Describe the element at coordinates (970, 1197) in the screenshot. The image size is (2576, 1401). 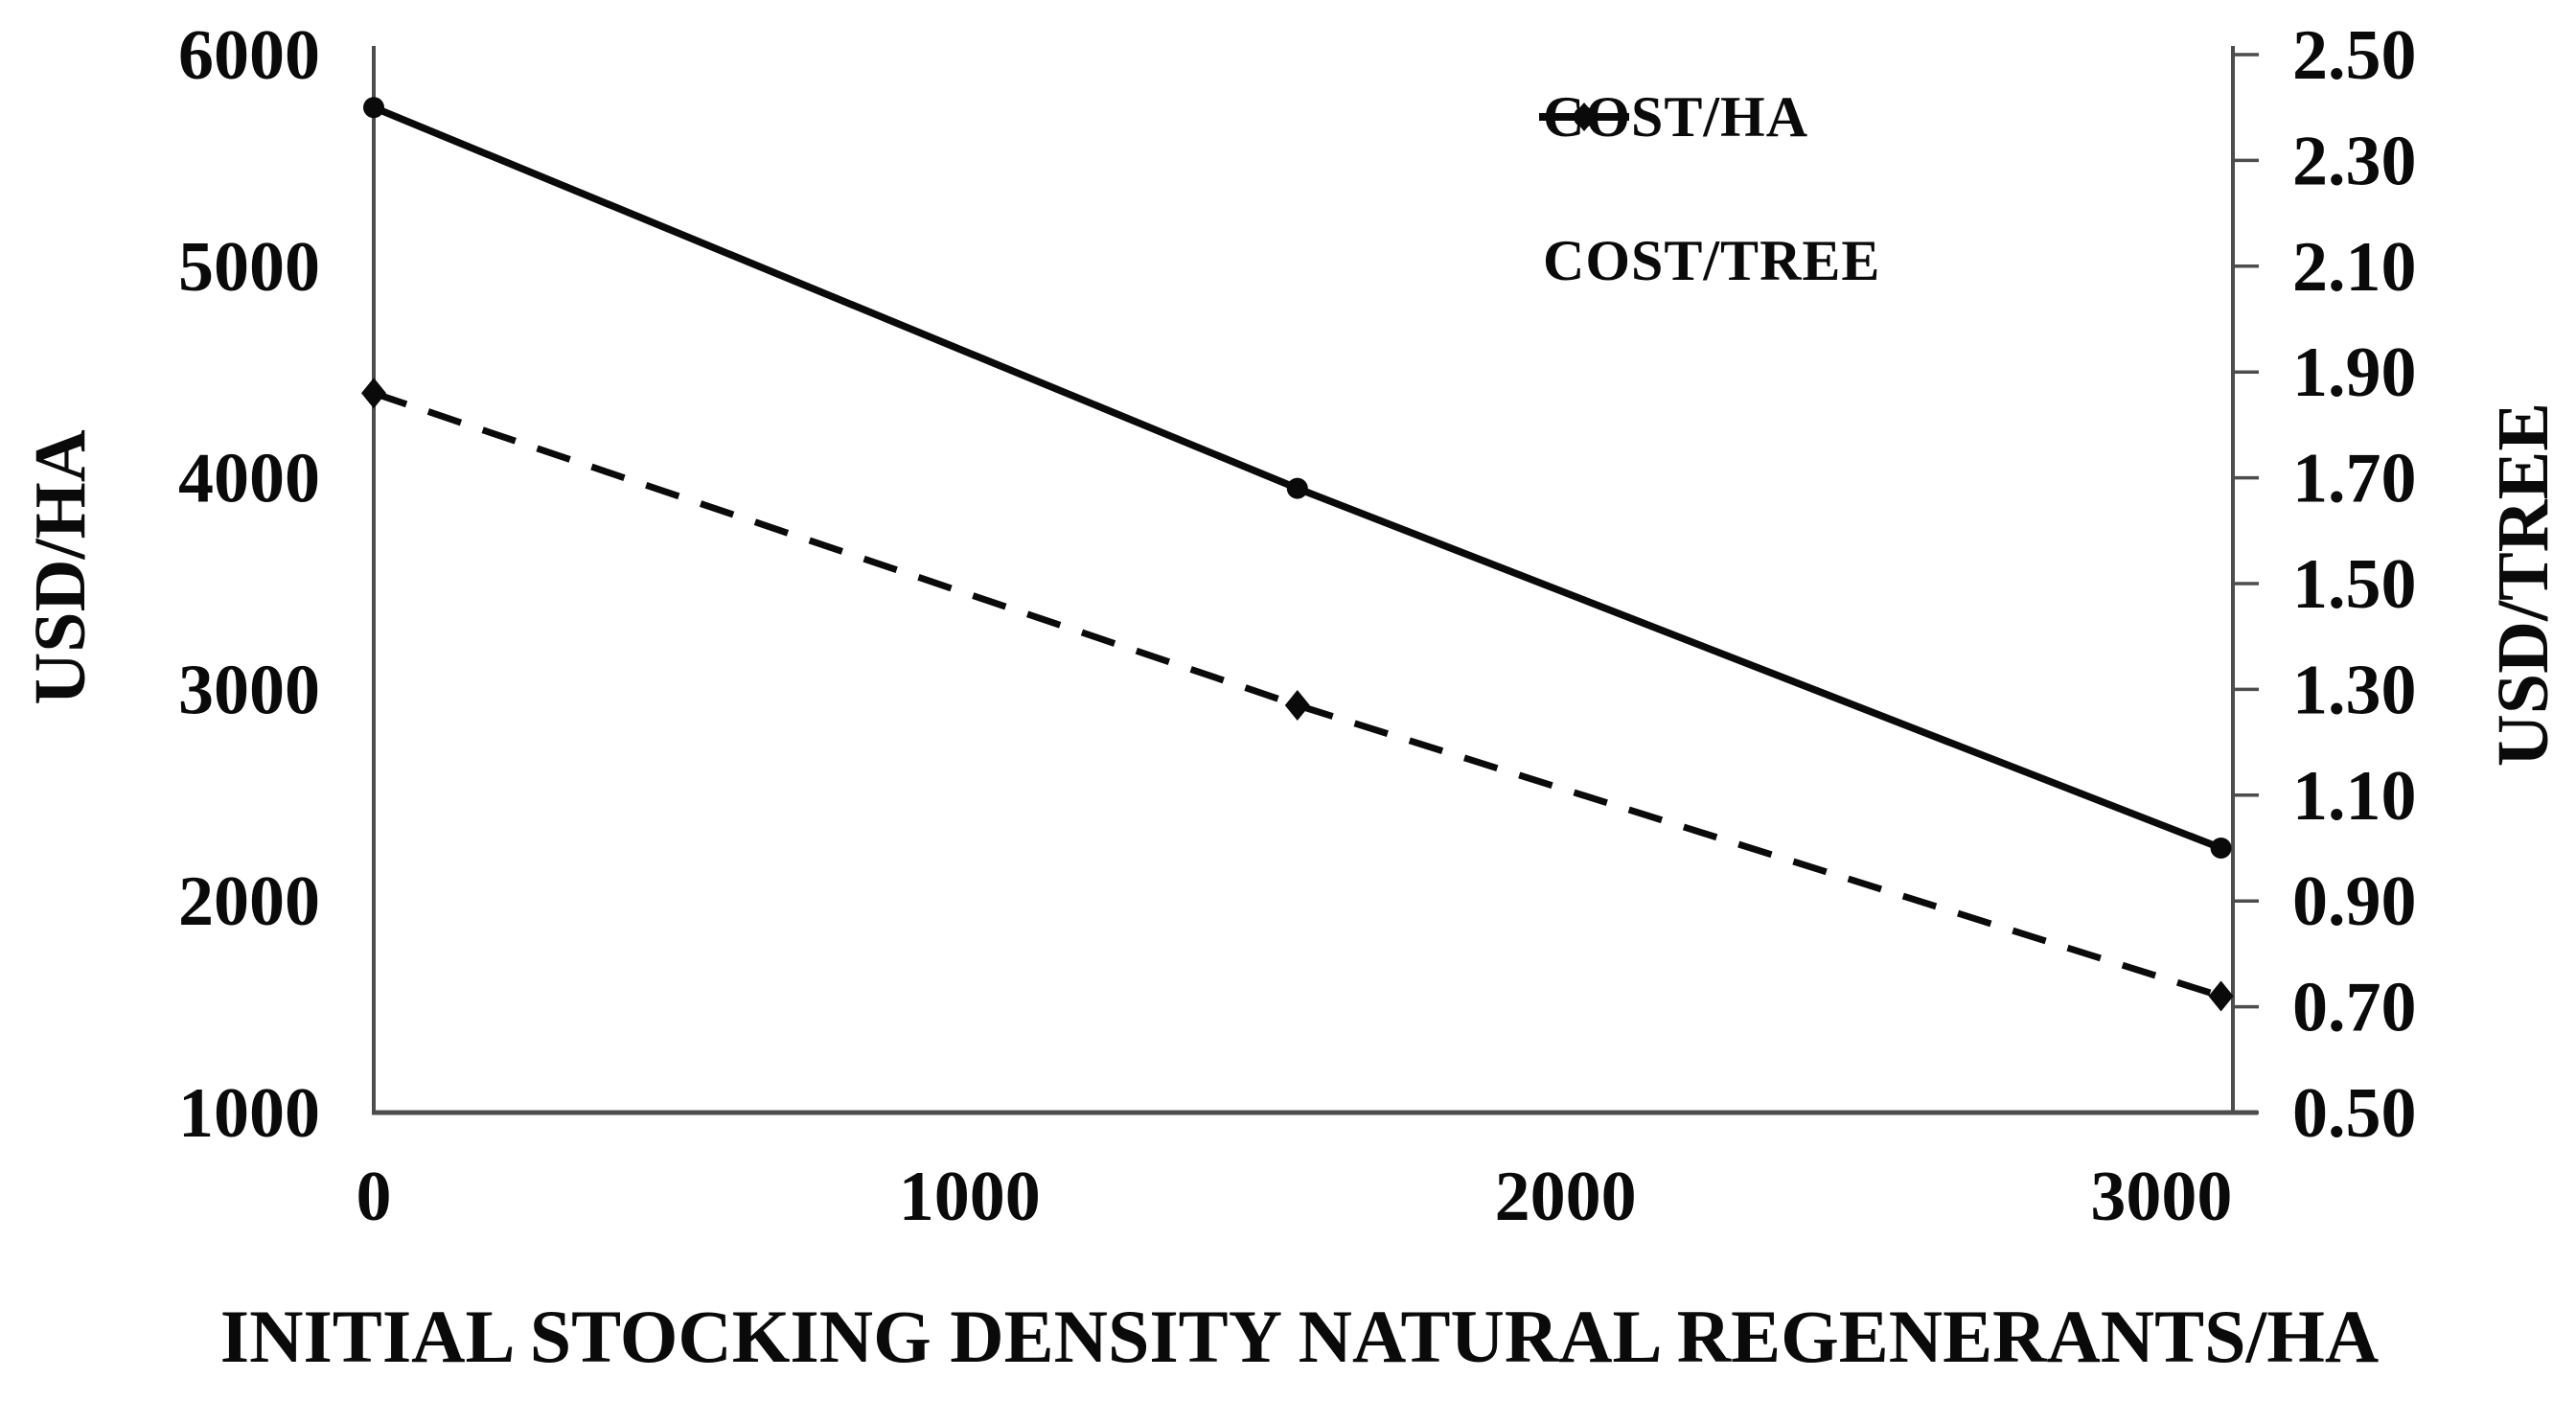
I see `x-tick-label: 1000` at that location.